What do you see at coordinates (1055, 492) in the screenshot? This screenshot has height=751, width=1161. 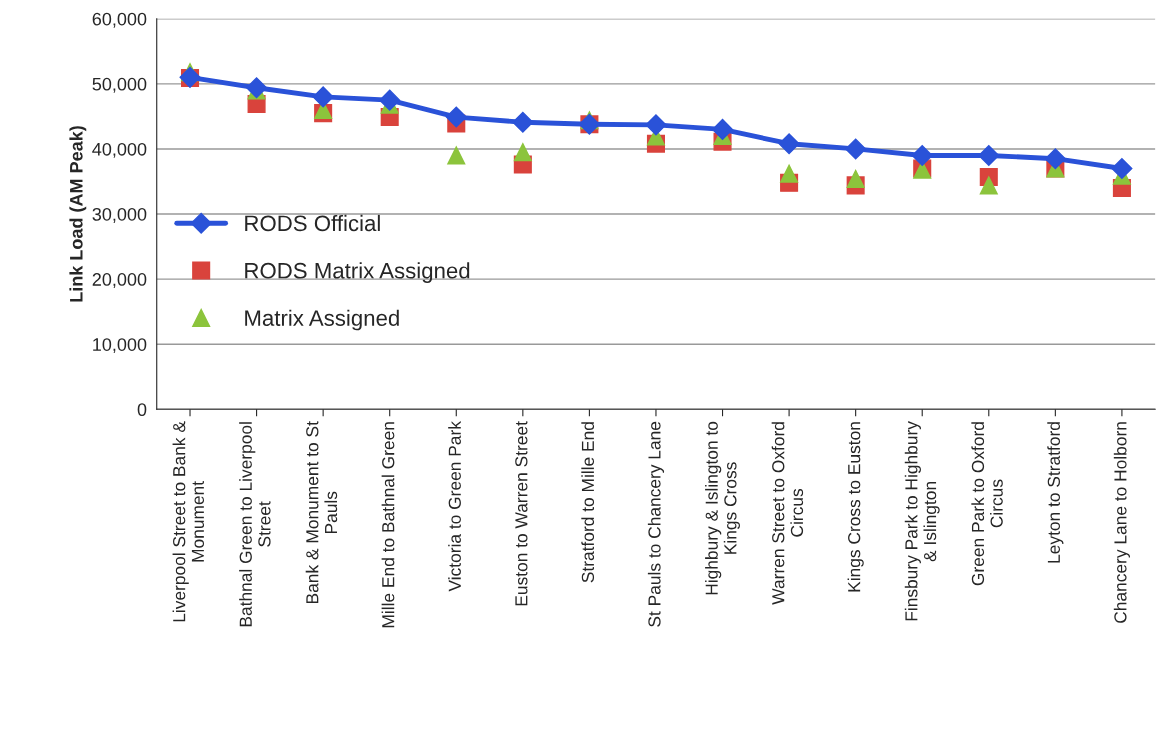 I see `x-tick-label: Leyton to Stratford` at bounding box center [1055, 492].